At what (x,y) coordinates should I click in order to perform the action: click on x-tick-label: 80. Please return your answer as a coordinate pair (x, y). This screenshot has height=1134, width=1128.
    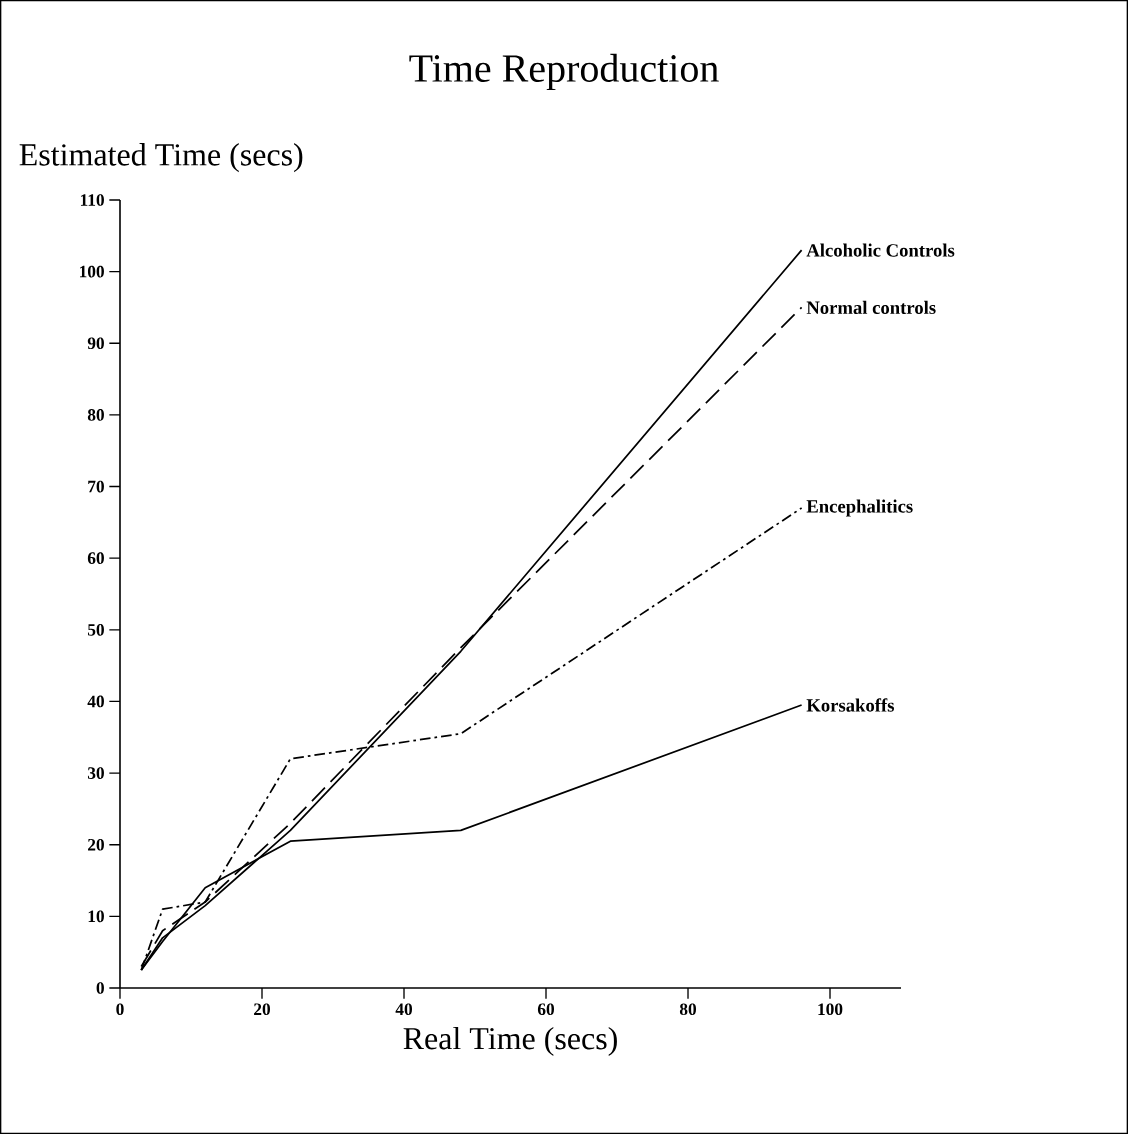
    Looking at the image, I should click on (688, 1009).